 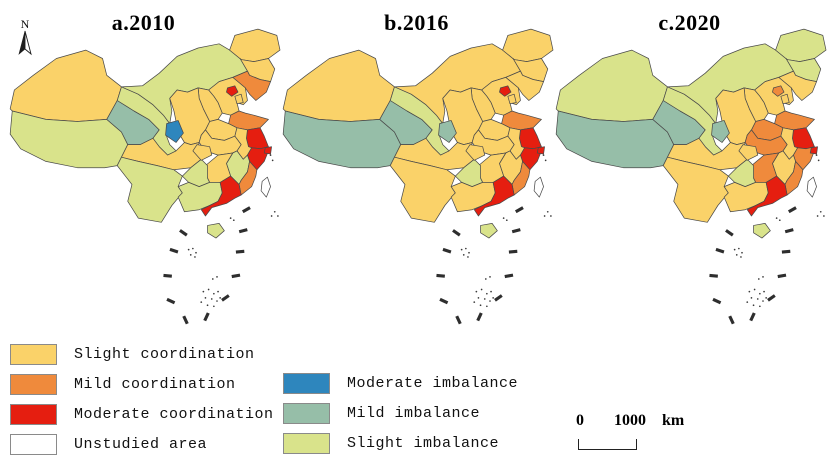 I want to click on north-arrow: N, so click(x=25, y=39).